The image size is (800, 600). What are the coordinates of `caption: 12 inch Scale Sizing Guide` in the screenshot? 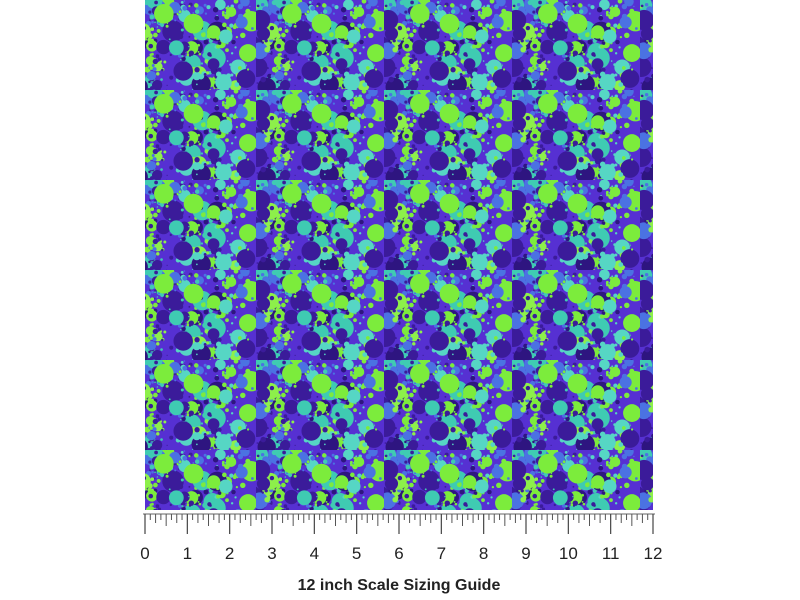 It's located at (399, 585).